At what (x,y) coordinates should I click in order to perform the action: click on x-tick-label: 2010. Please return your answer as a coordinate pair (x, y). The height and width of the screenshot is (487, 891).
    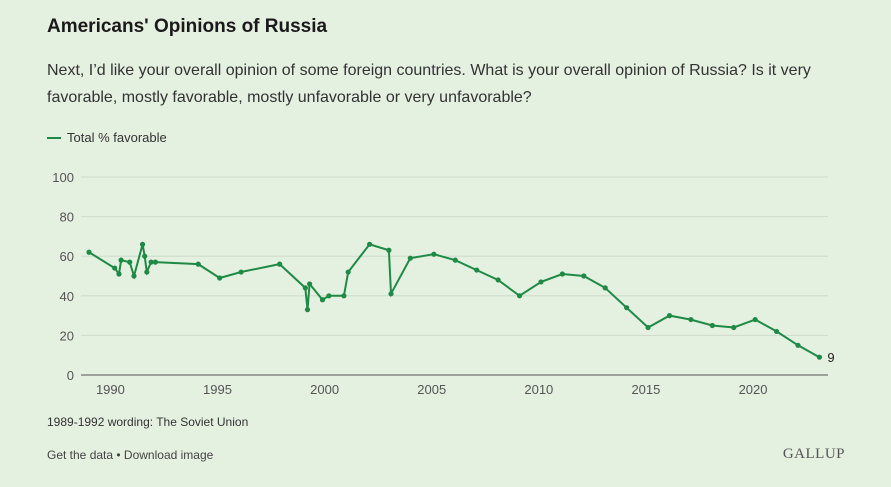
    Looking at the image, I should click on (538, 389).